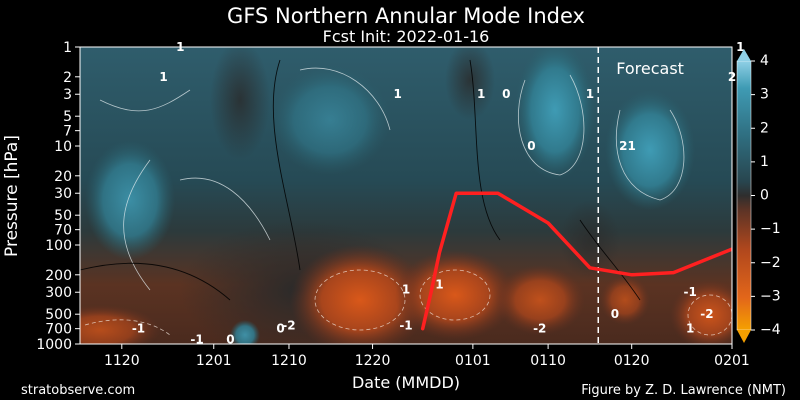 The image size is (800, 400). I want to click on y-tick-label: 300, so click(58, 293).